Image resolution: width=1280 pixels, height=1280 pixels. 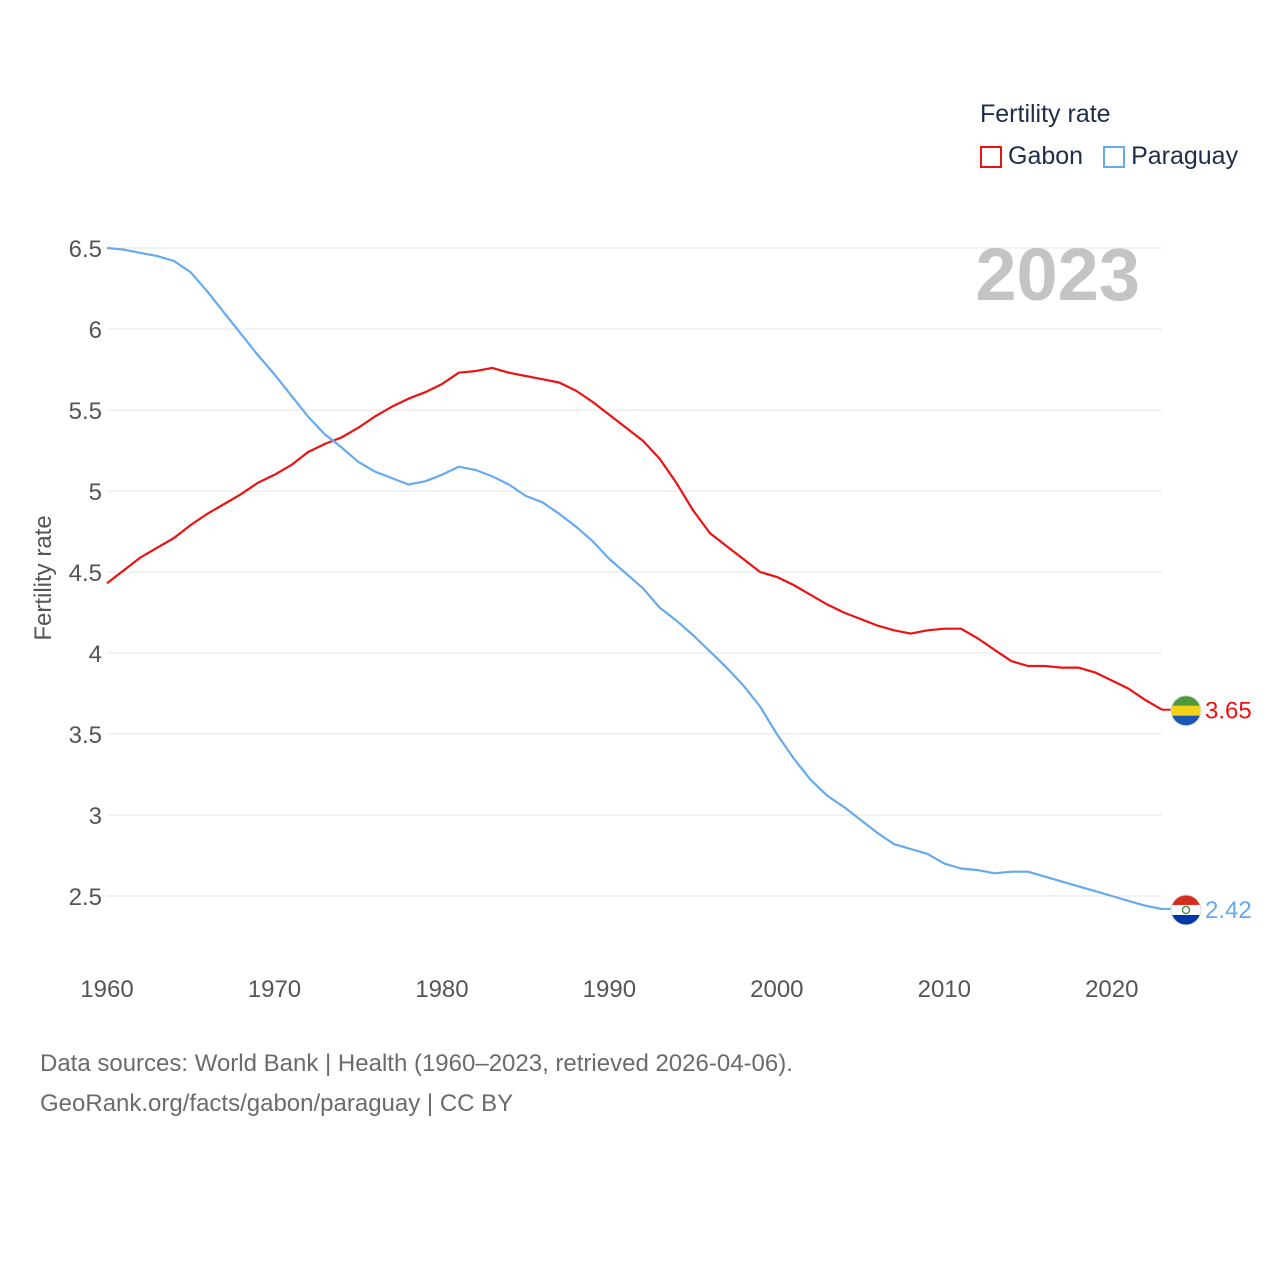 What do you see at coordinates (85, 249) in the screenshot?
I see `y-tick-label: 6.5` at bounding box center [85, 249].